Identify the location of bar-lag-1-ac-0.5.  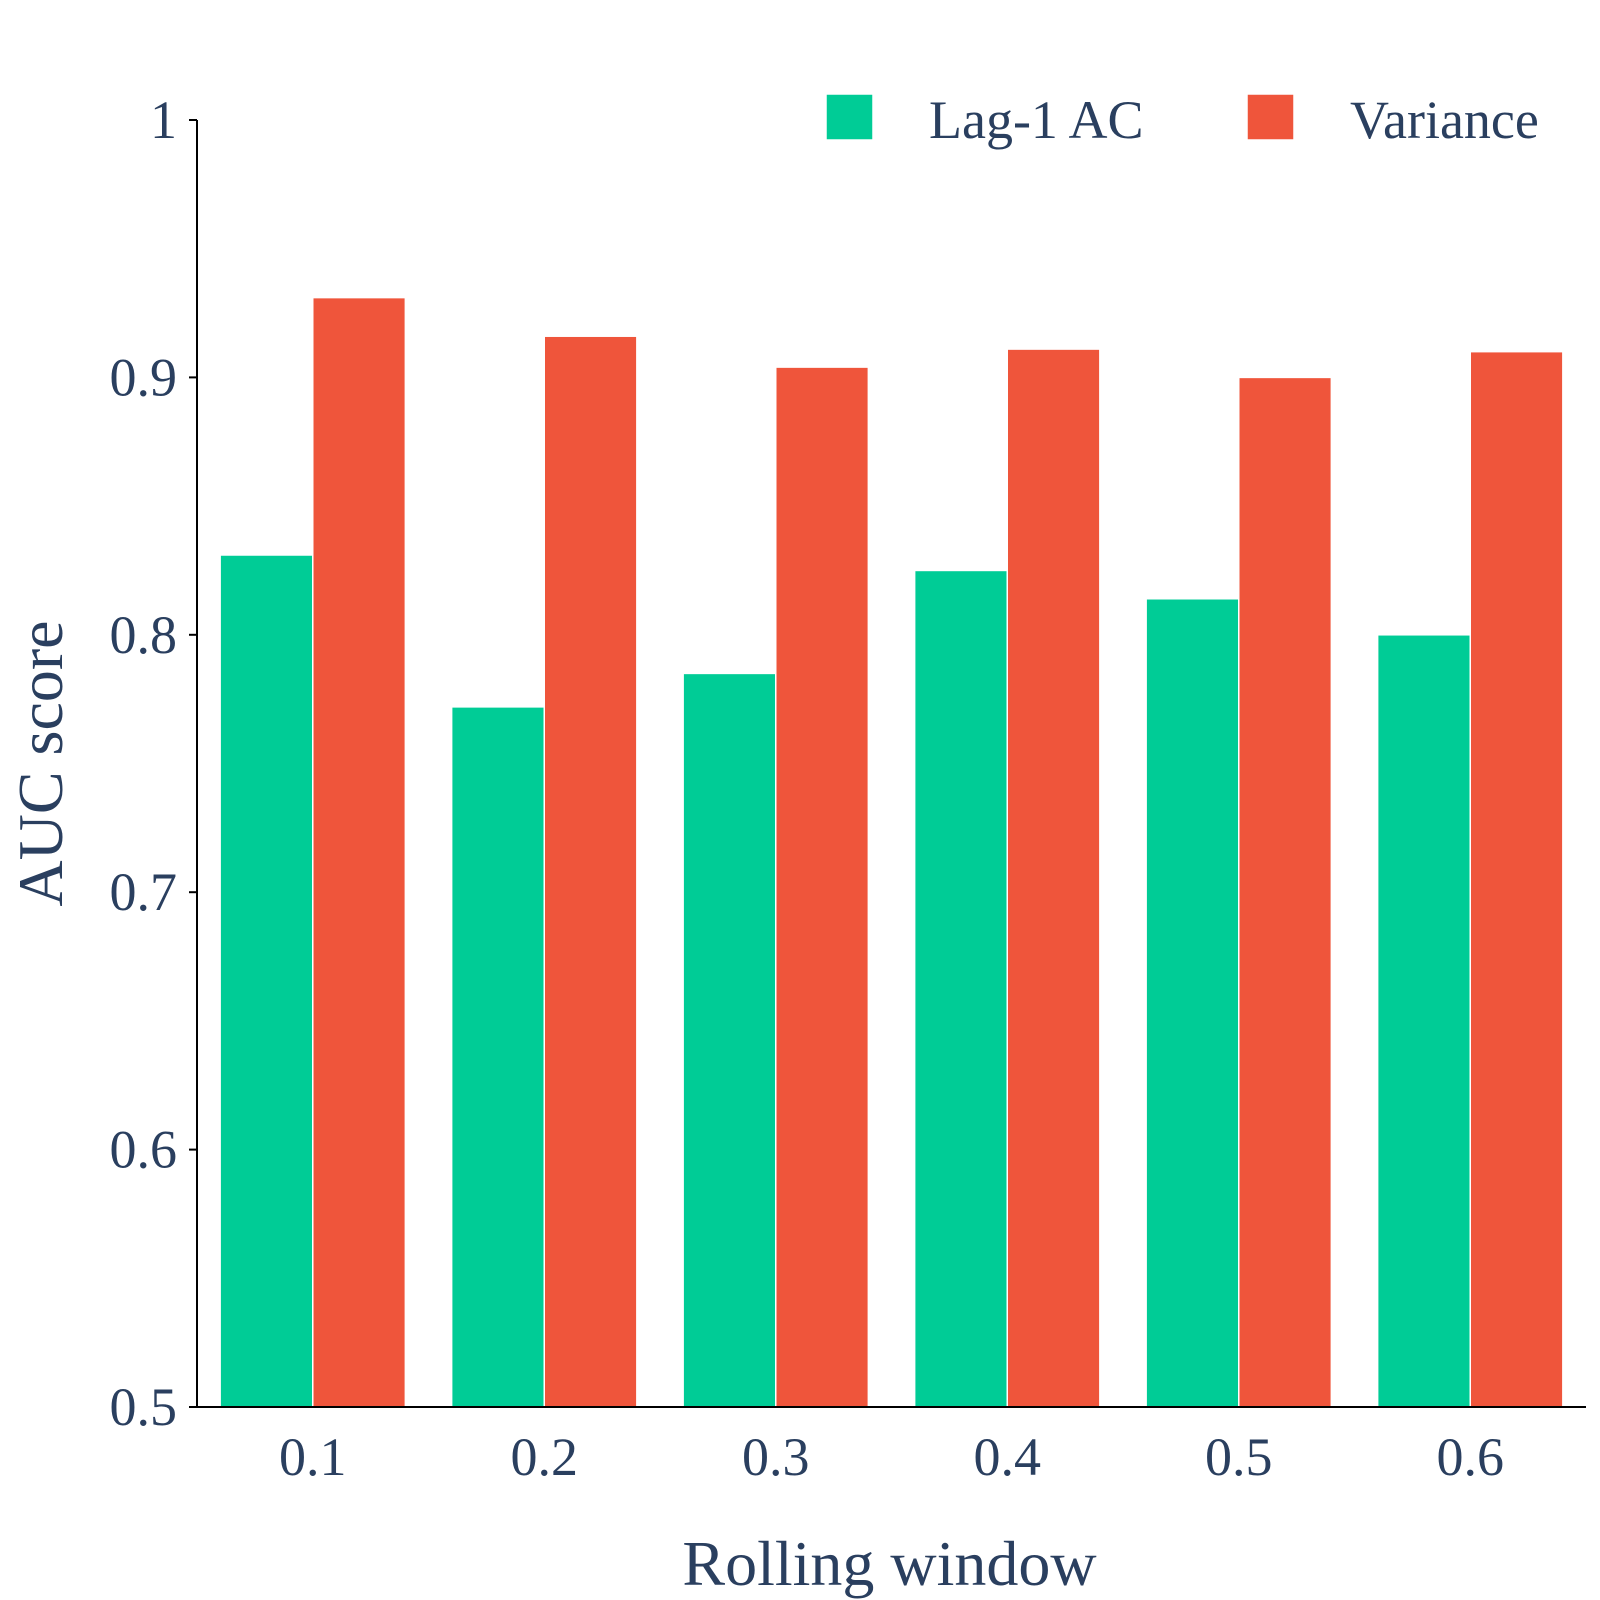
(1192, 1003).